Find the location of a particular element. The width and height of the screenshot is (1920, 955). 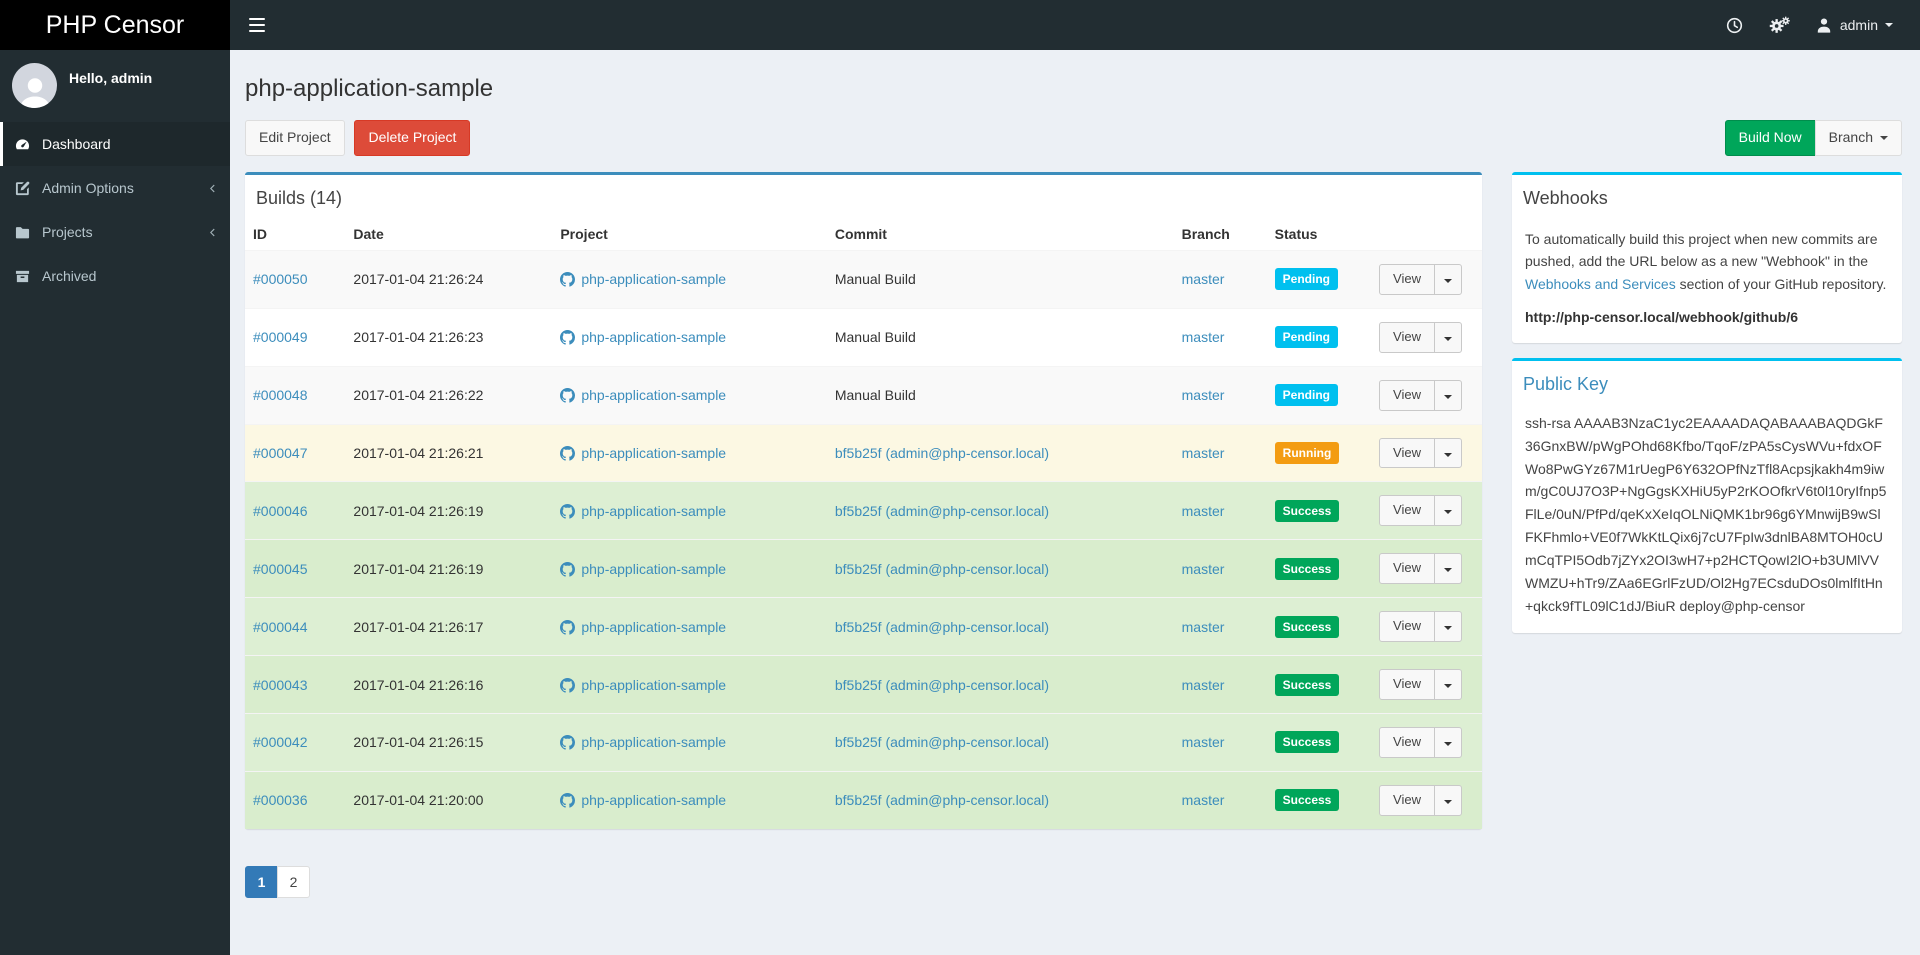

webhooks-and-services-link: Webhooks and Services is located at coordinates (1600, 283).